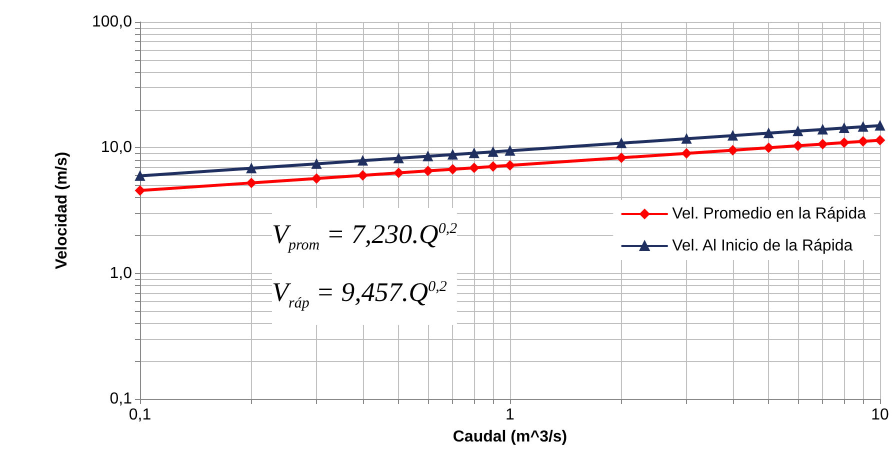 The image size is (896, 450). I want to click on legend-label: Vel. Al Inicio de la Rápida, so click(762, 246).